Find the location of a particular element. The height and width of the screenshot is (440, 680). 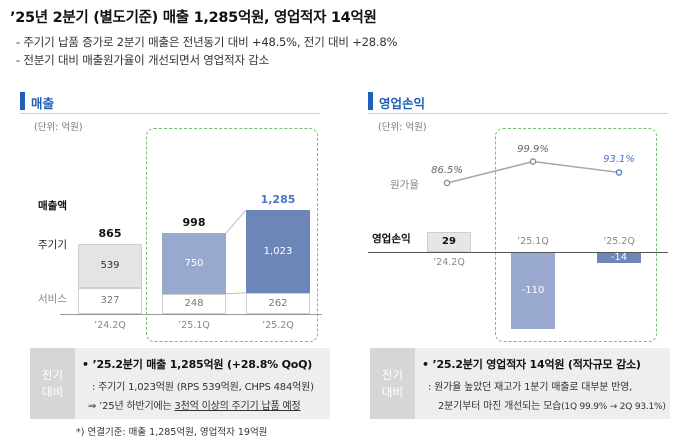

summary-right-side-label: 전기 대비 is located at coordinates (392, 383).